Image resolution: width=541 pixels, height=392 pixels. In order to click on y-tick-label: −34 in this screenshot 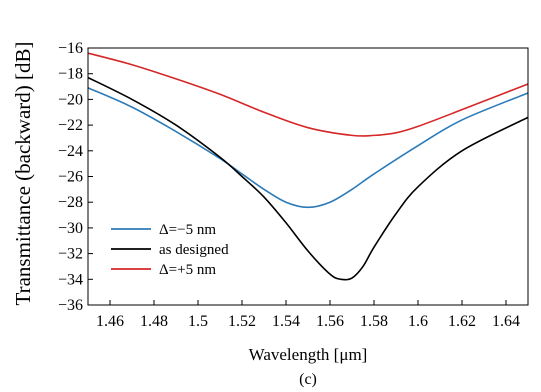, I will do `click(70, 279)`.